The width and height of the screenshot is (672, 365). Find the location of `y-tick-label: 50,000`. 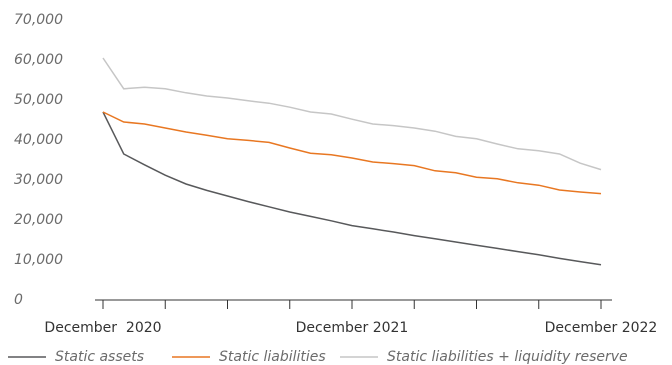

y-tick-label: 50,000 is located at coordinates (38, 100).